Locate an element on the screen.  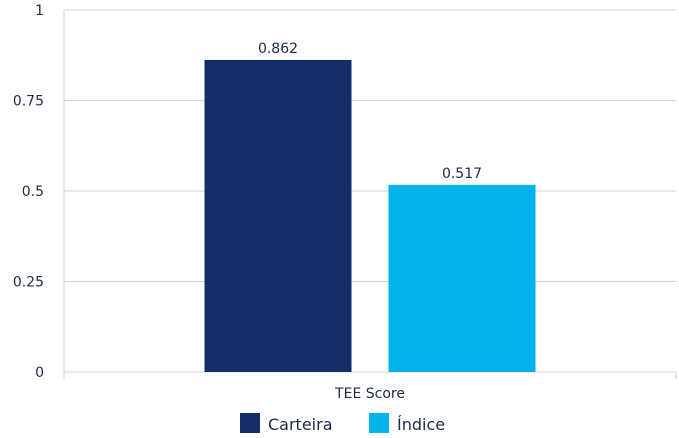
y-tick-label: 0.5 is located at coordinates (33, 192).